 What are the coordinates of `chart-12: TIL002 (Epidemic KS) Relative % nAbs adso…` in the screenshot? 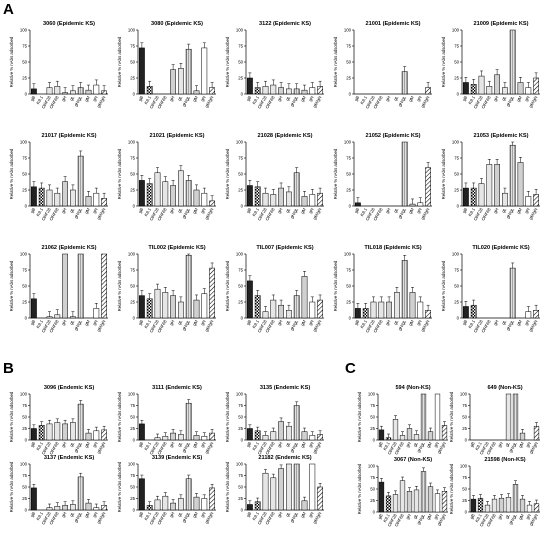 It's located at (166, 289).